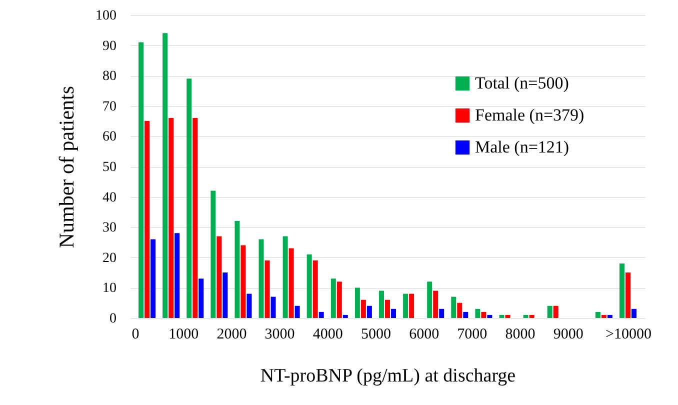  What do you see at coordinates (109, 288) in the screenshot?
I see `y-tick-label: 10` at bounding box center [109, 288].